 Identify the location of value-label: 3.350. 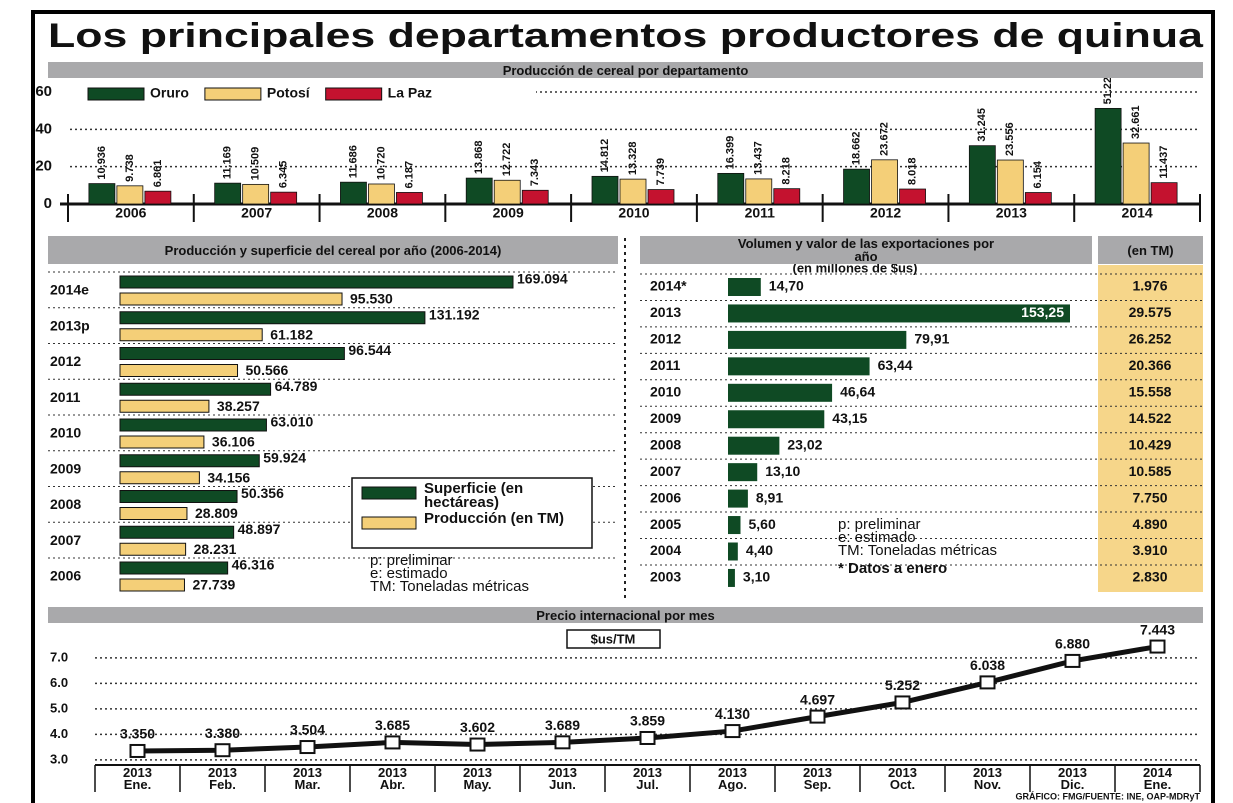
(137, 734).